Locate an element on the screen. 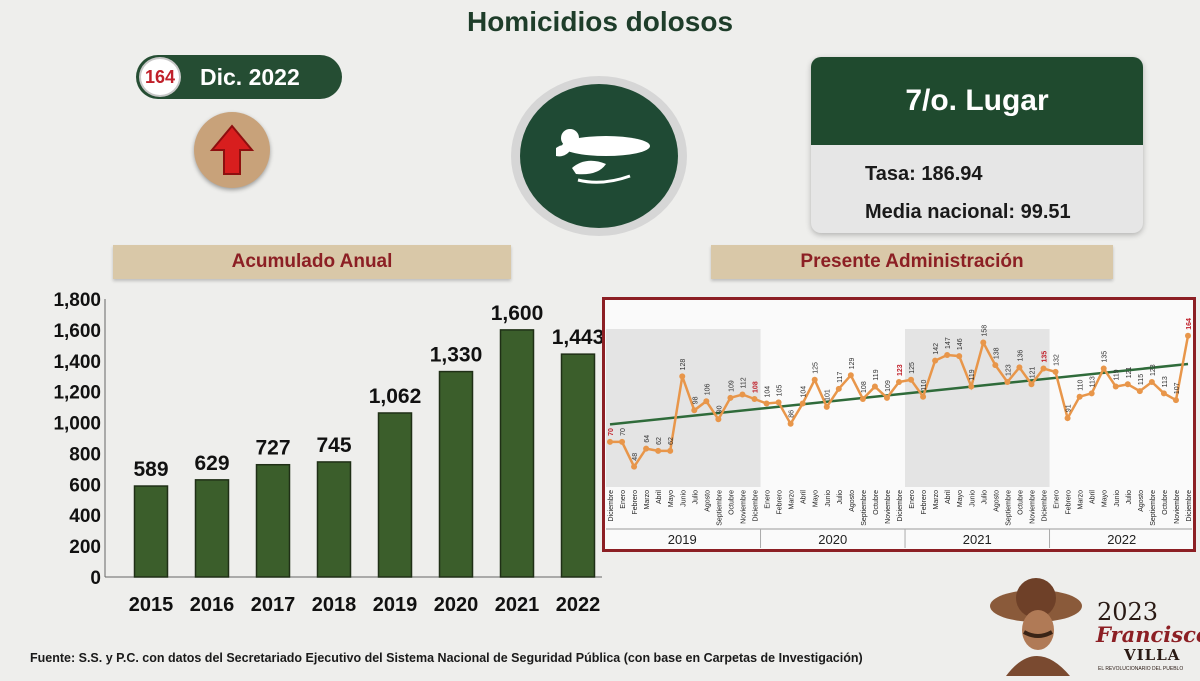 Image resolution: width=1200 pixels, height=681 pixels. x-tick-label: 2022 is located at coordinates (578, 605).